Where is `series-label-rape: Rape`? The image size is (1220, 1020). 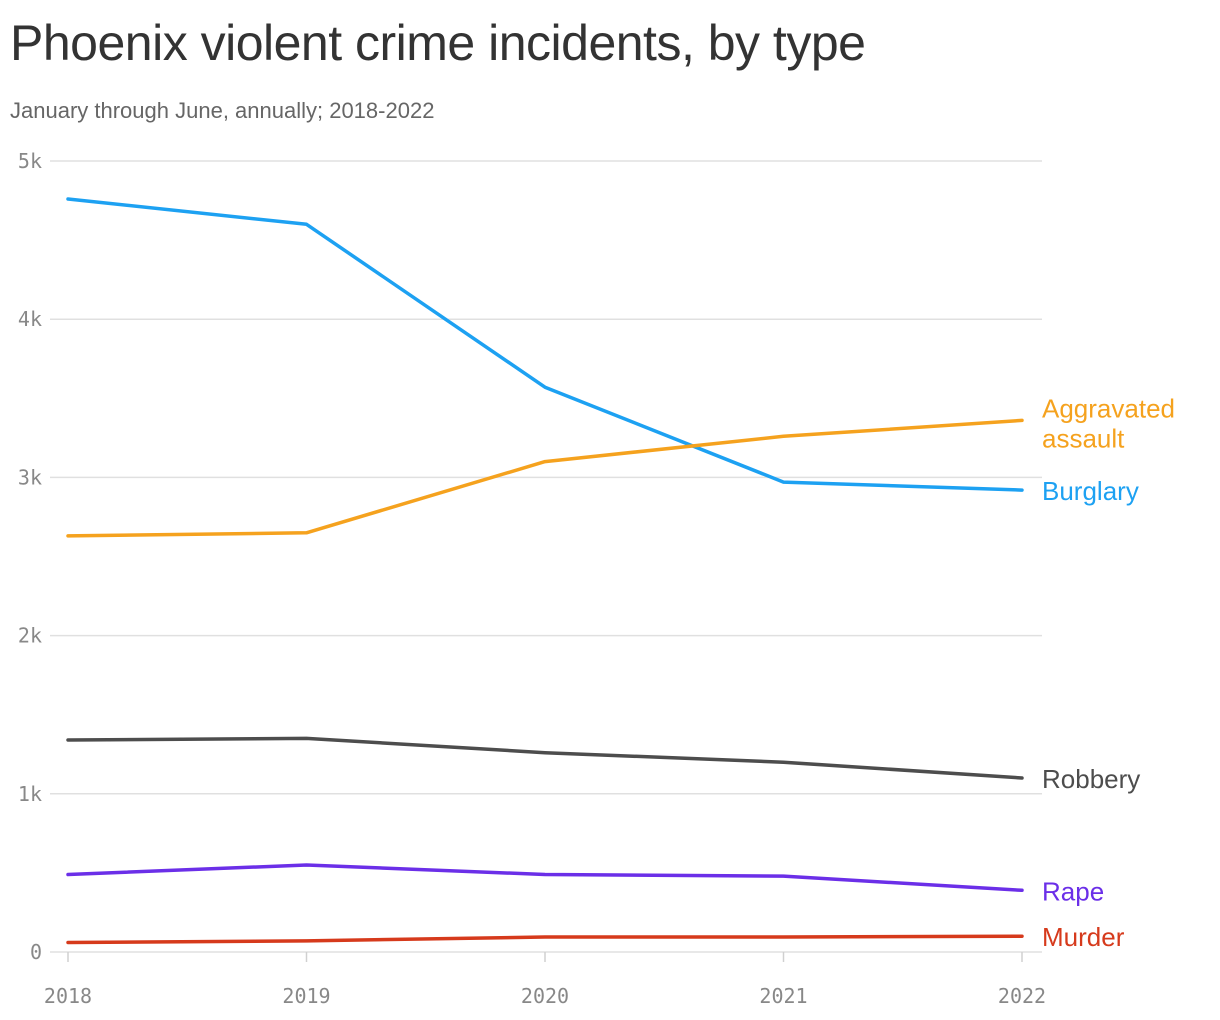 series-label-rape: Rape is located at coordinates (1073, 891).